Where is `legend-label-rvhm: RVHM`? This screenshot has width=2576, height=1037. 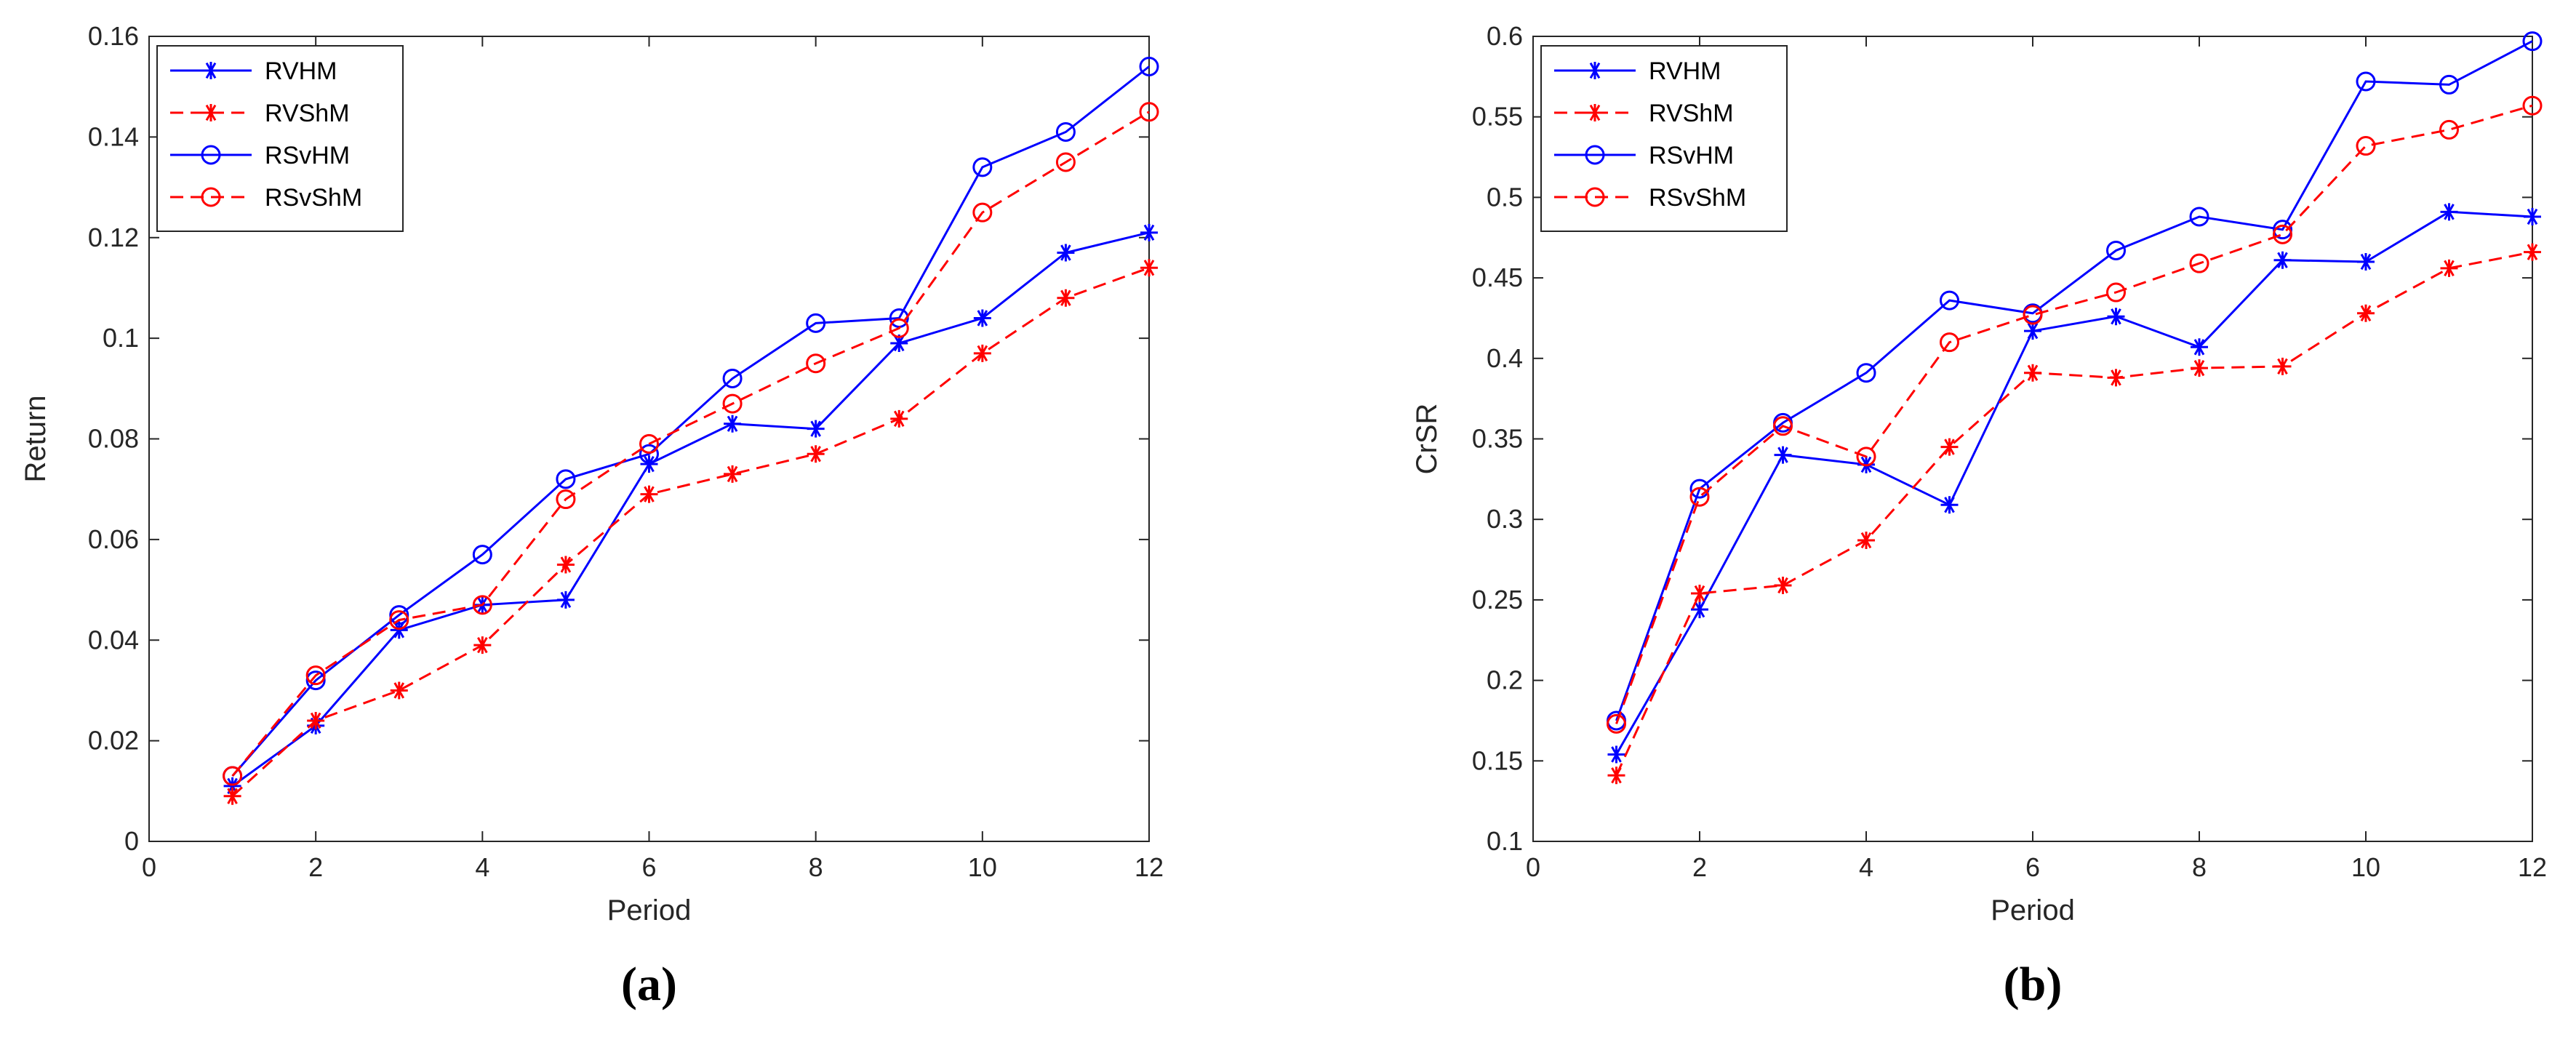 legend-label-rvhm: RVHM is located at coordinates (301, 71).